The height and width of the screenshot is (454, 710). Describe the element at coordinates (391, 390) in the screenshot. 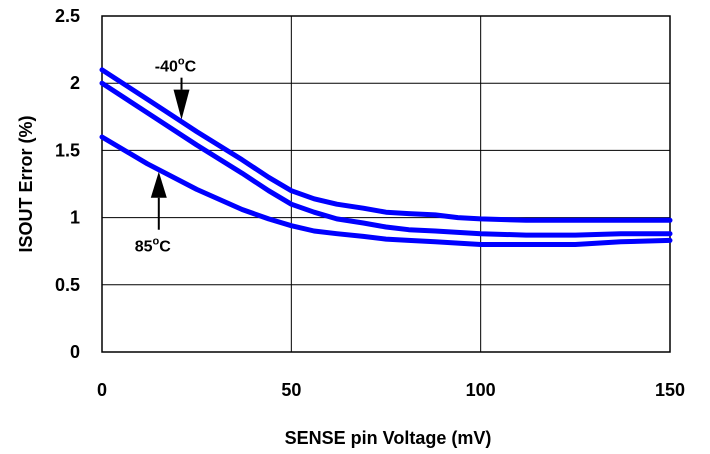

I see `x-tick-labels: 0 50 100 150` at that location.